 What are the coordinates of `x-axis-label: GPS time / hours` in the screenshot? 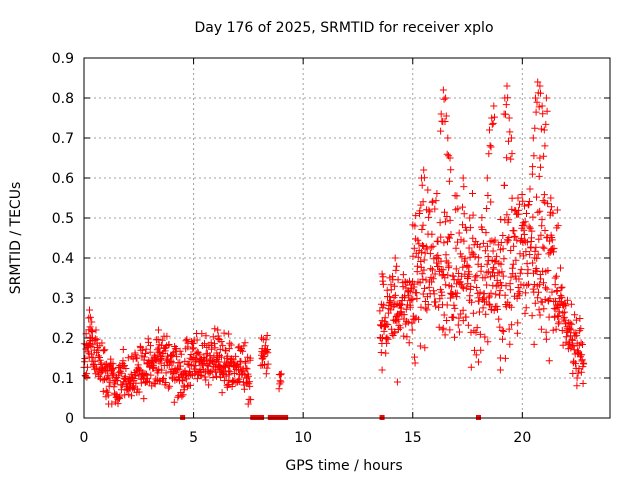 It's located at (343, 466).